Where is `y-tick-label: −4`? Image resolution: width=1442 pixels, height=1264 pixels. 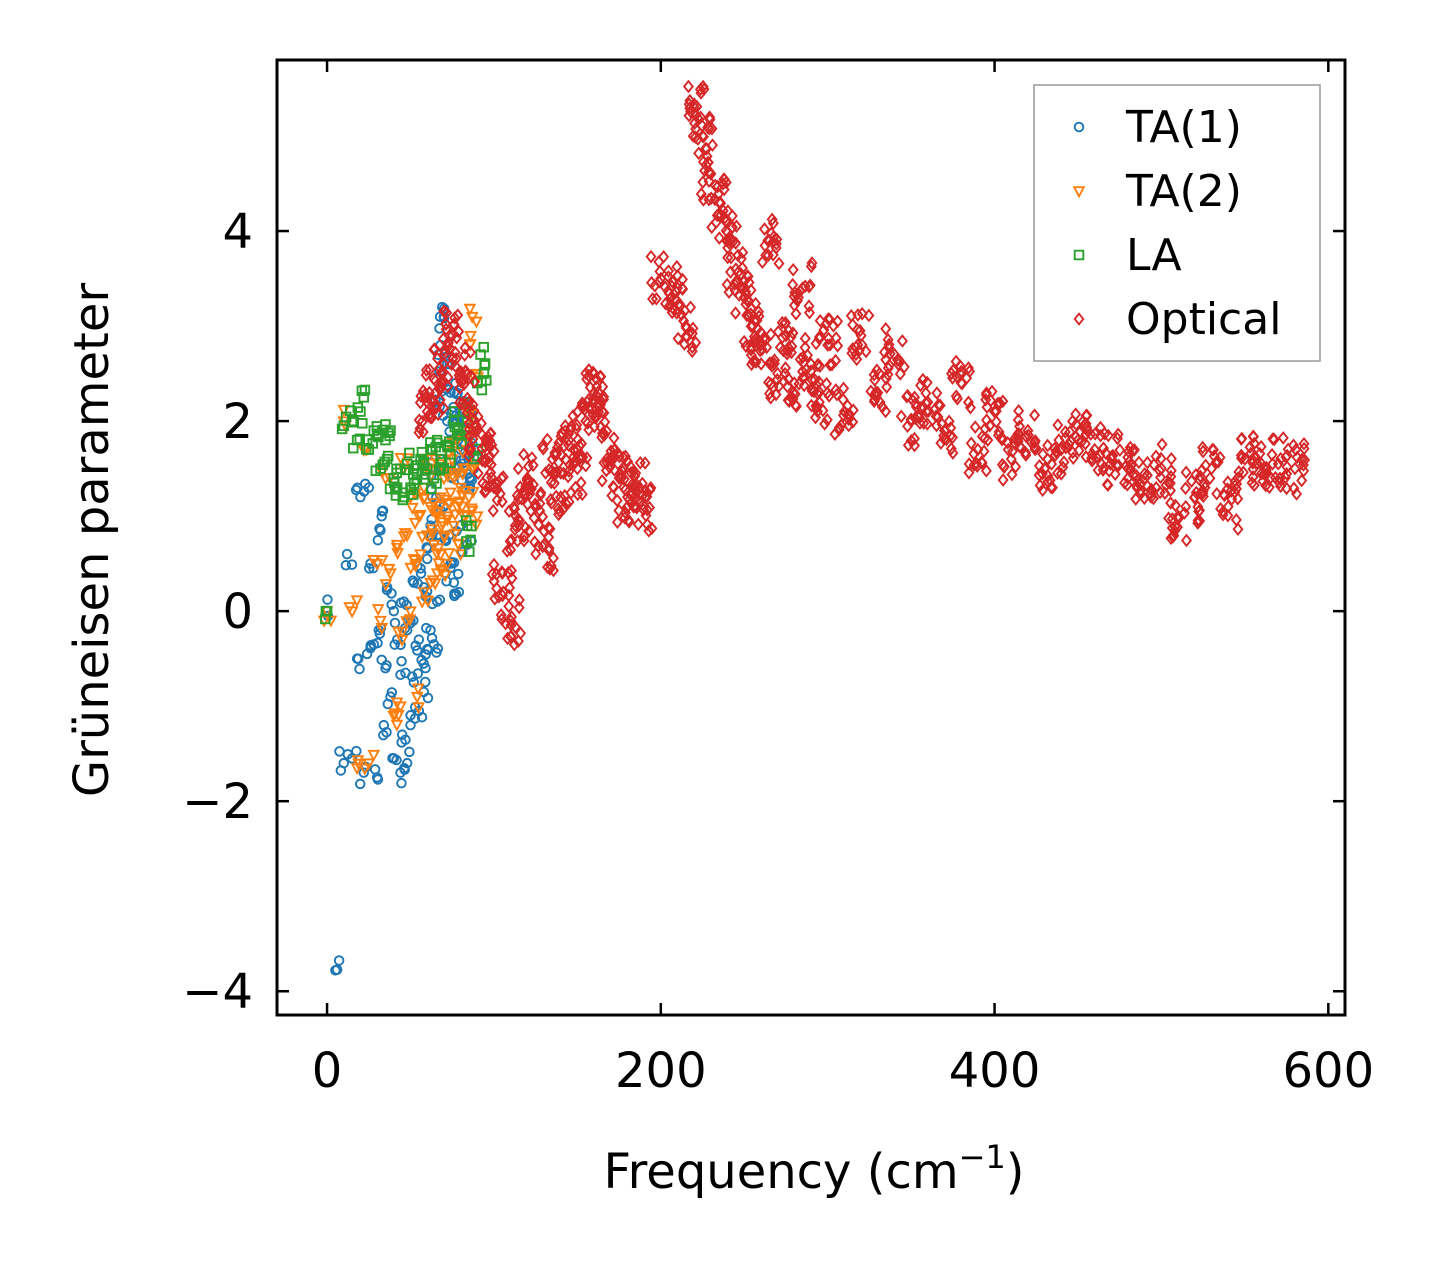 y-tick-label: −4 is located at coordinates (217, 992).